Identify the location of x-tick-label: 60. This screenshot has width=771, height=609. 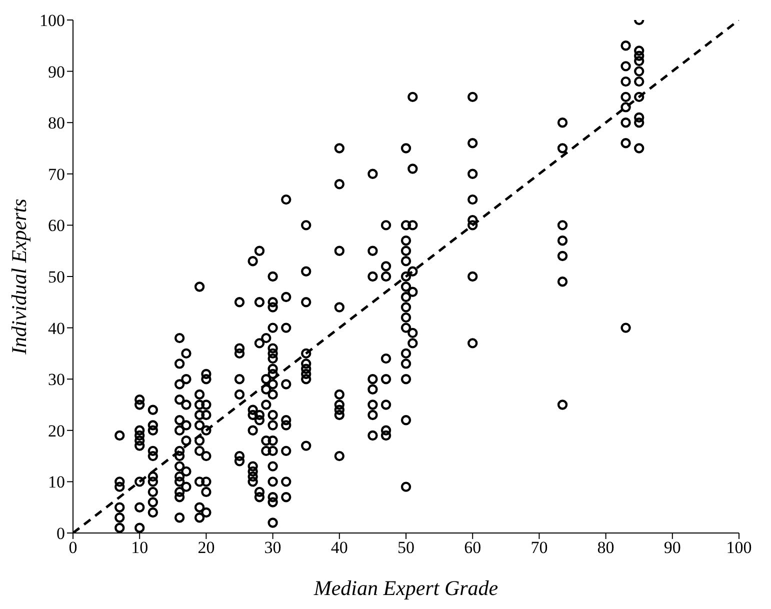
(473, 548).